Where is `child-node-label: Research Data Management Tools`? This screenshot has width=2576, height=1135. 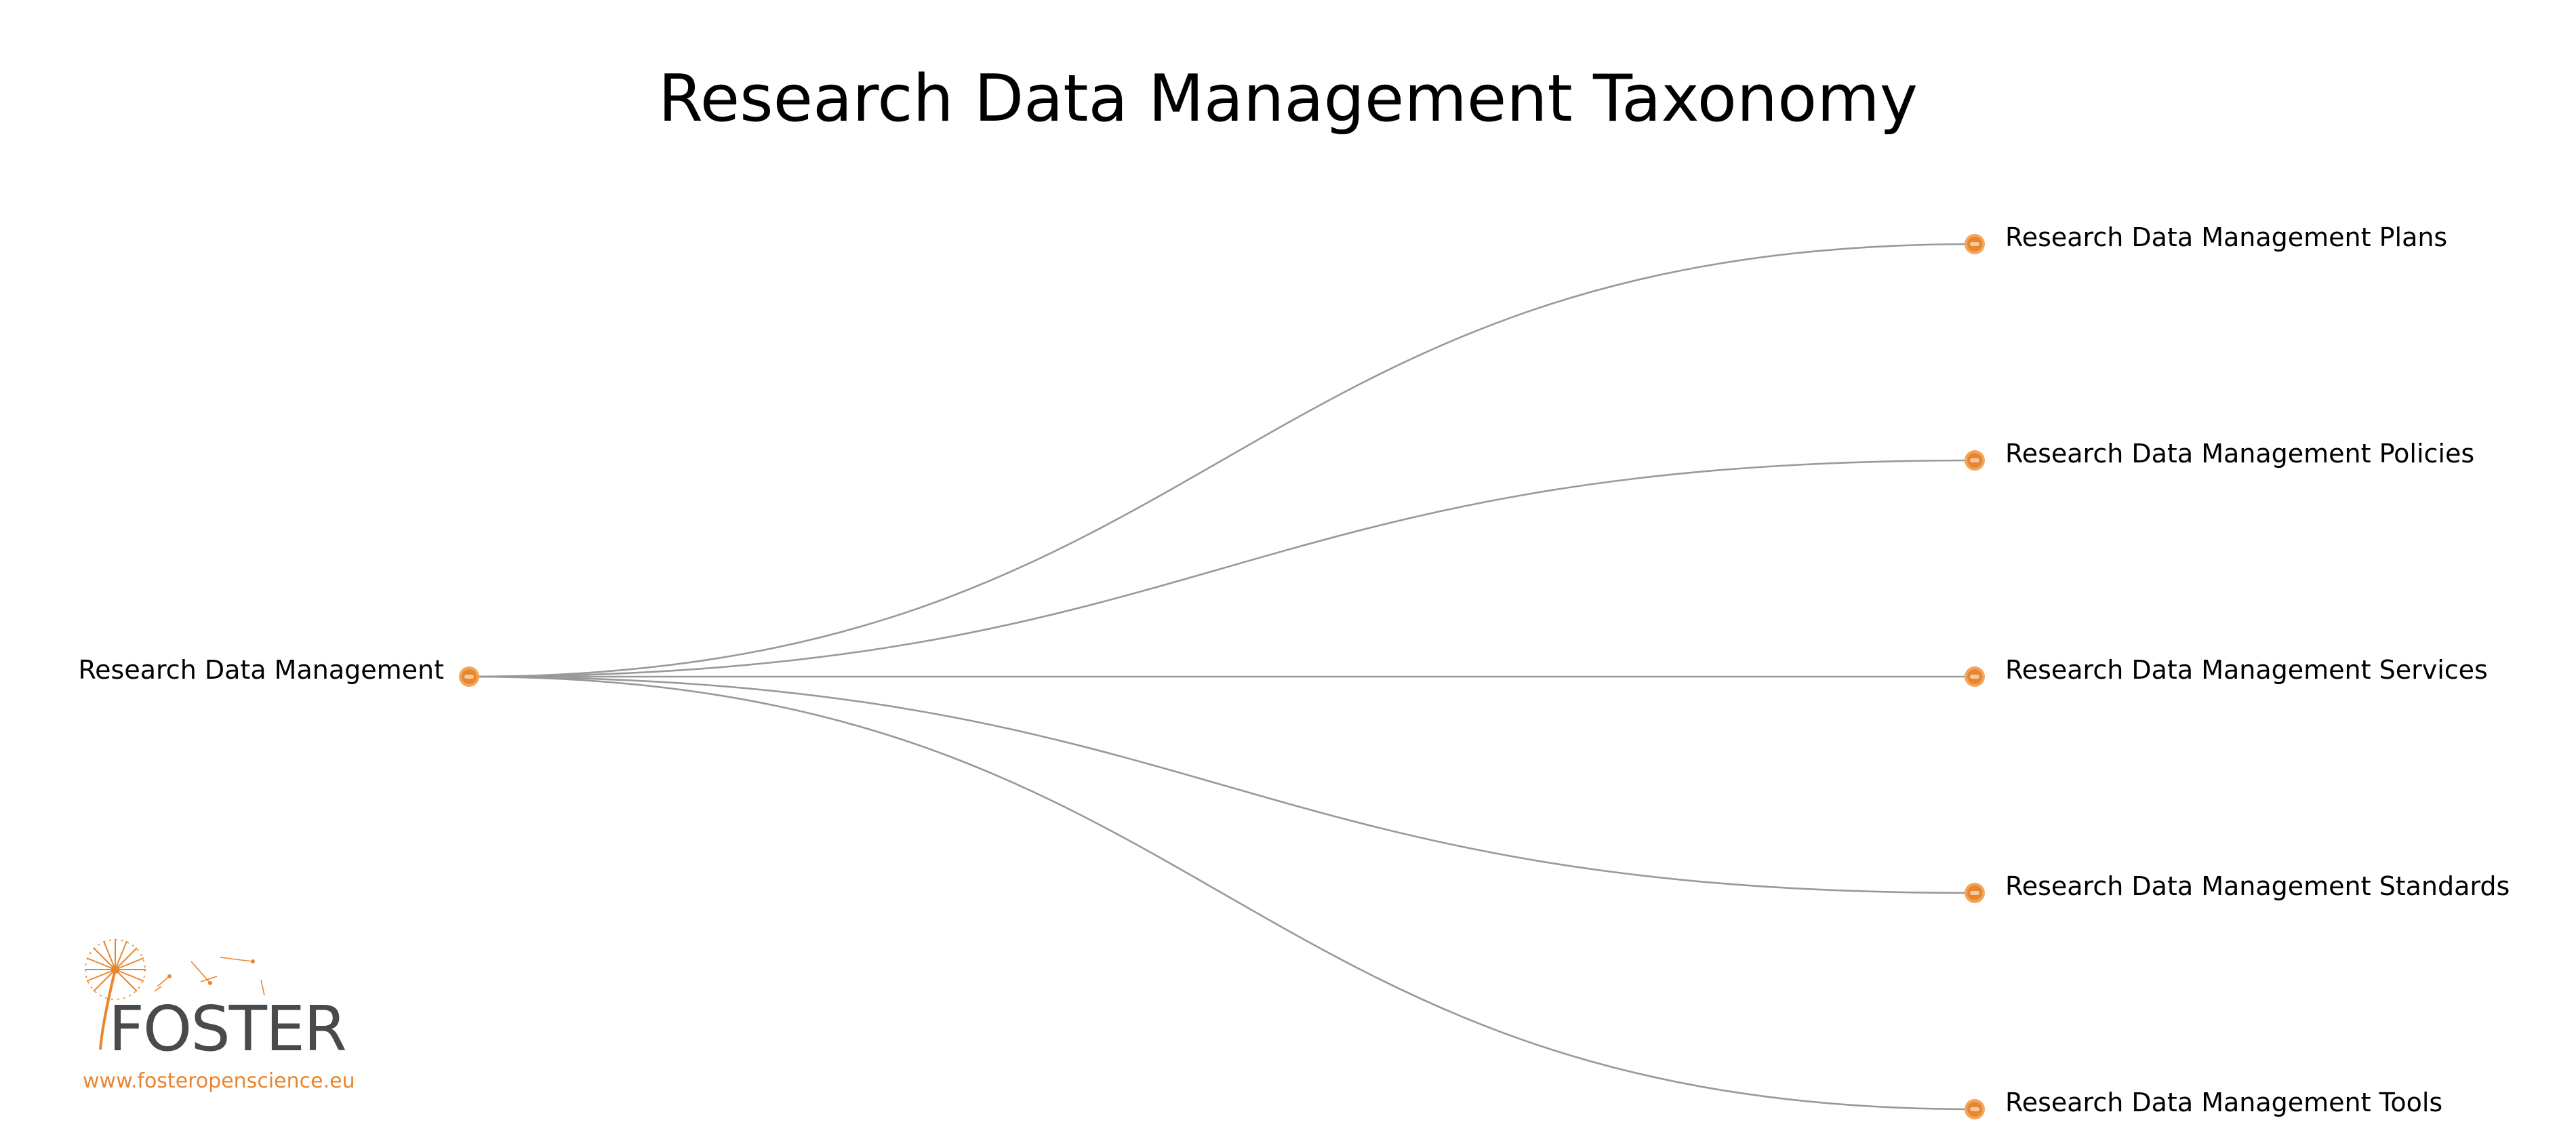
child-node-label: Research Data Management Tools is located at coordinates (2223, 1102).